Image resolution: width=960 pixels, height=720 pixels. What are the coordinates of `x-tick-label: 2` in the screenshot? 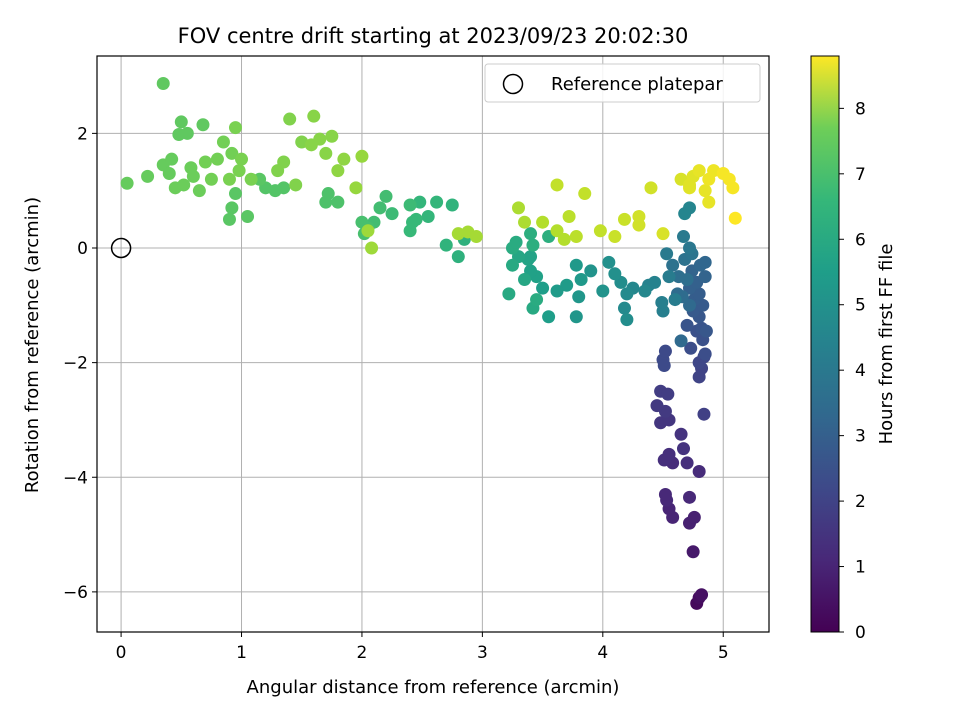 It's located at (362, 653).